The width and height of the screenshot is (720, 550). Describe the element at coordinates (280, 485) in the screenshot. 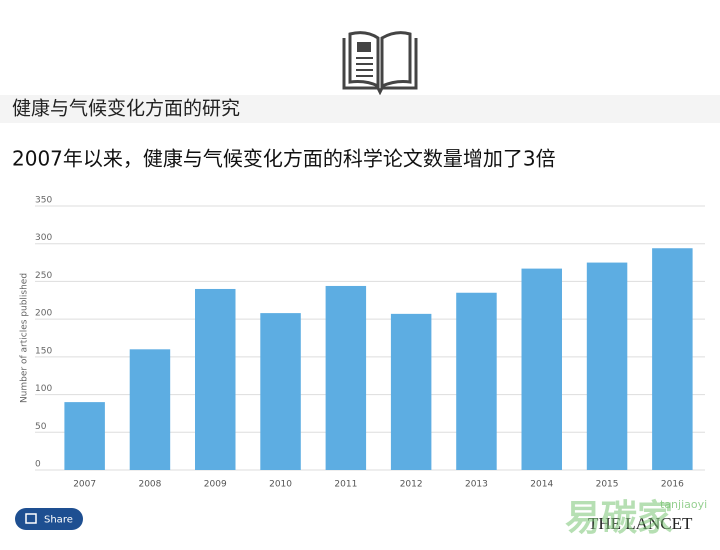

I see `x-tick-label: 2010` at that location.